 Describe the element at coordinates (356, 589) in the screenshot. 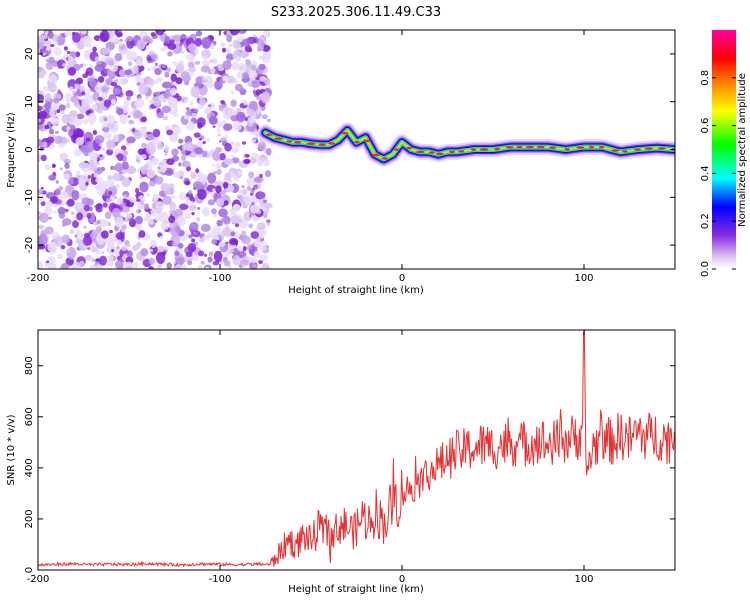

I see `snr-xlabel: Height of straight line (km)` at that location.